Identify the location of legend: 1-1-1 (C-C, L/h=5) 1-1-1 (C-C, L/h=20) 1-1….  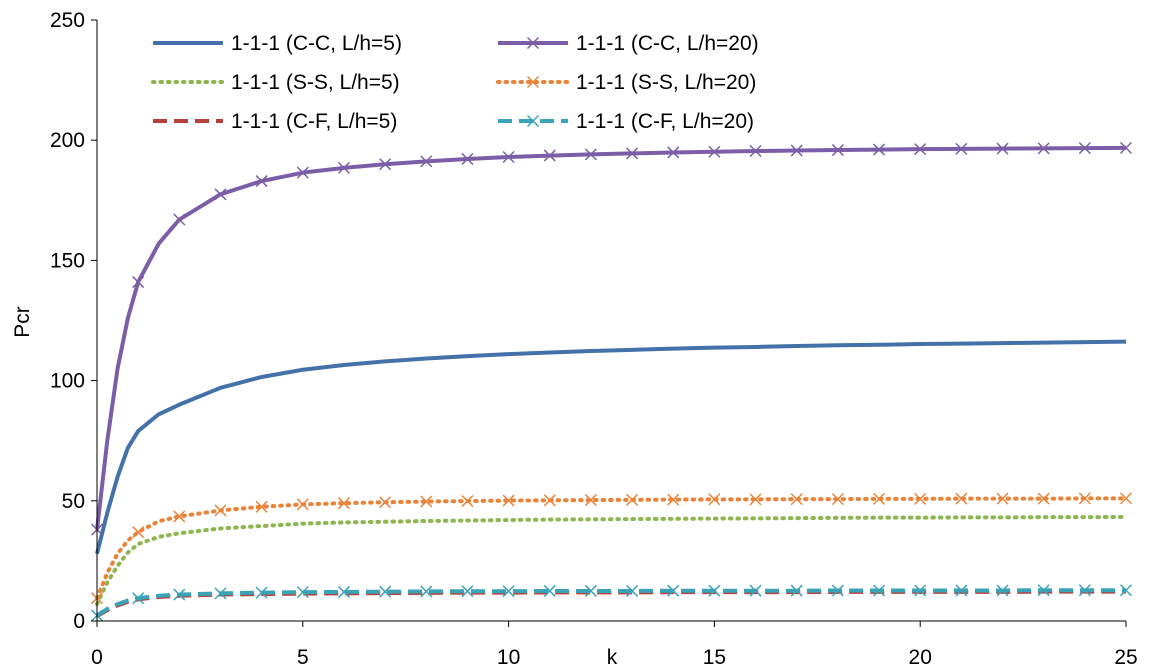
(455, 82).